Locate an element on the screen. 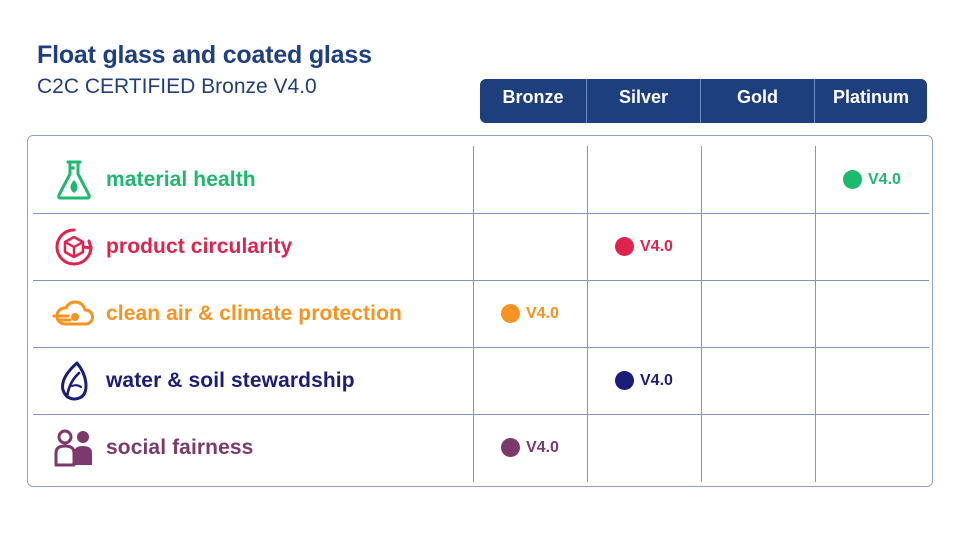 The image size is (960, 540). leaf-drop-icon is located at coordinates (74, 381).